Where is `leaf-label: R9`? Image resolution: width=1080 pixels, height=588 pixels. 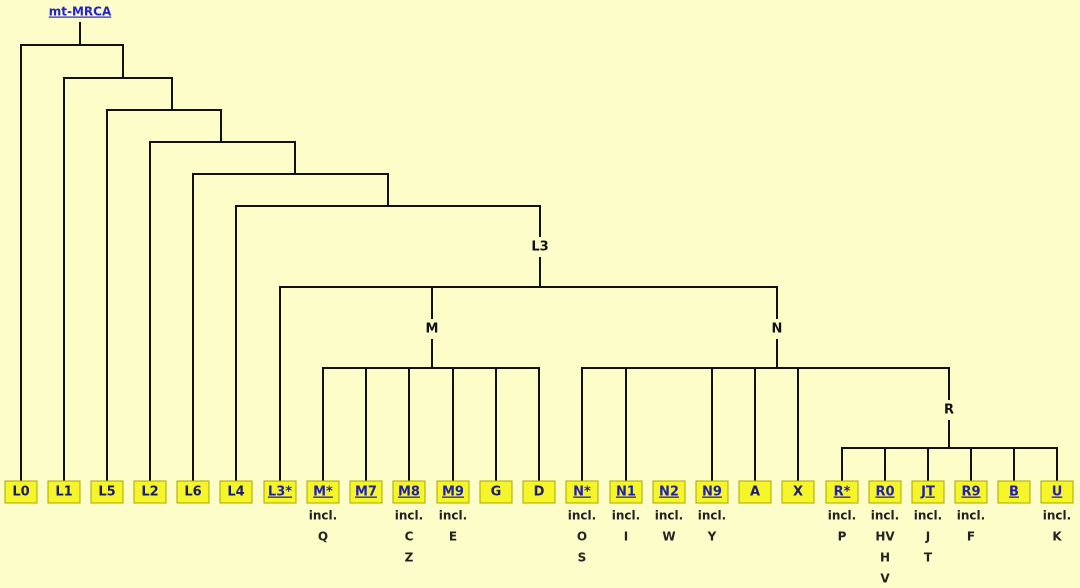
leaf-label: R9 is located at coordinates (970, 492).